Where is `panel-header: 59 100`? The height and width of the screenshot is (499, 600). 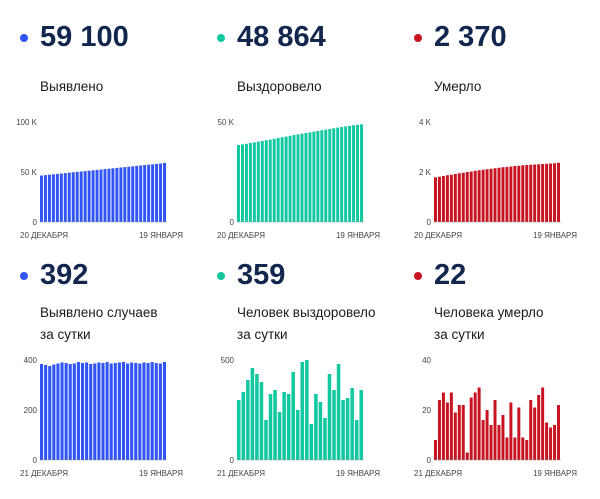 panel-header: 59 100 is located at coordinates (95, 37).